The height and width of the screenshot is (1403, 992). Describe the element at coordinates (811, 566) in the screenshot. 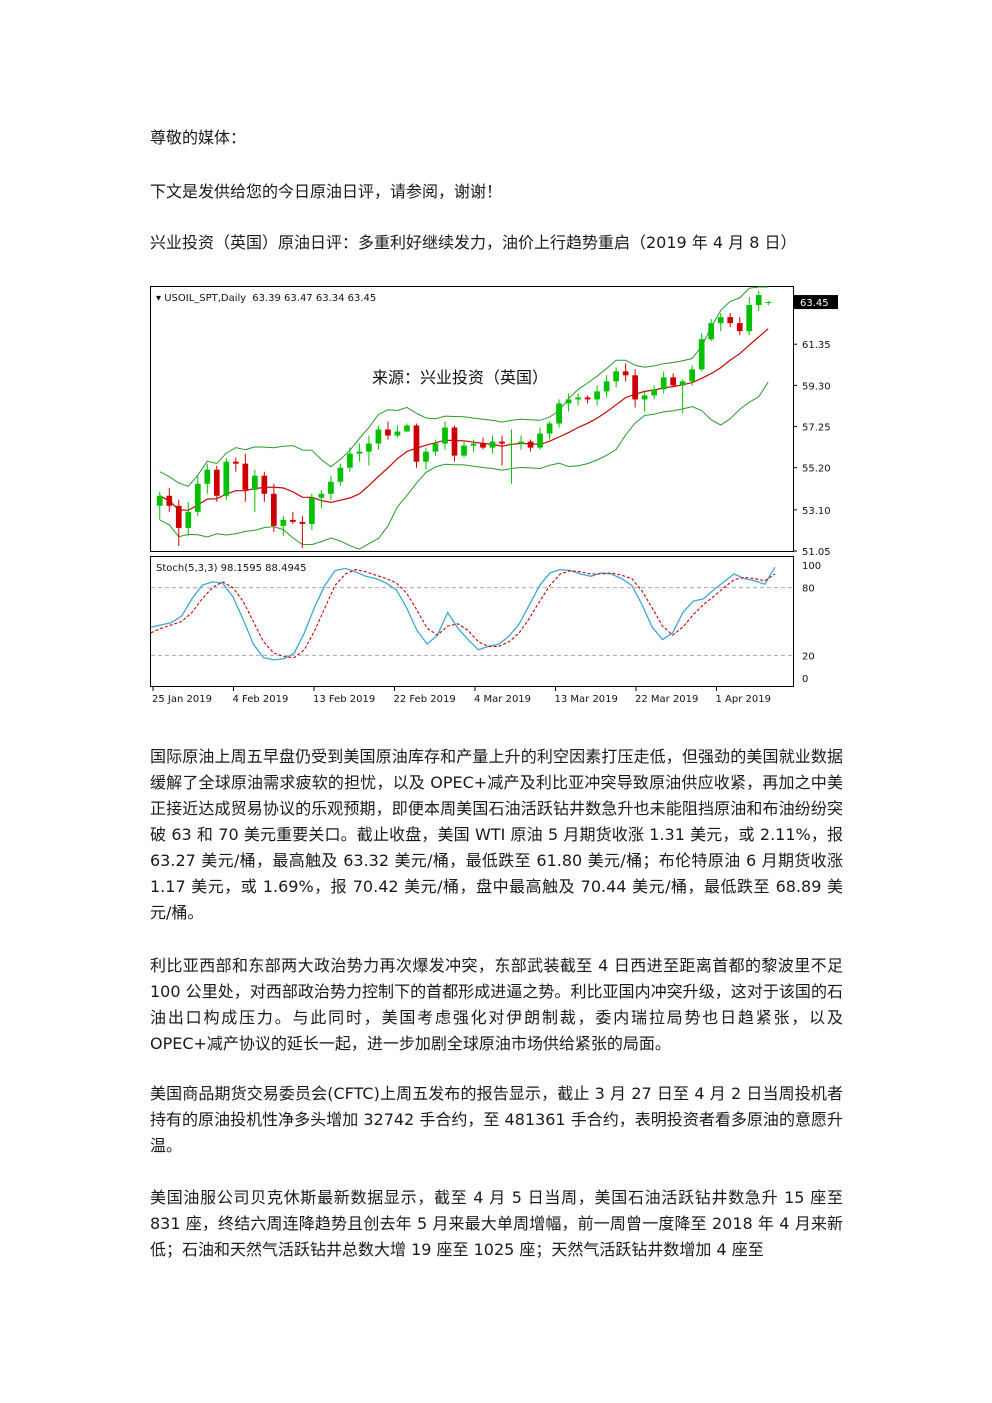

I see `stoch-tick-label: 100` at that location.